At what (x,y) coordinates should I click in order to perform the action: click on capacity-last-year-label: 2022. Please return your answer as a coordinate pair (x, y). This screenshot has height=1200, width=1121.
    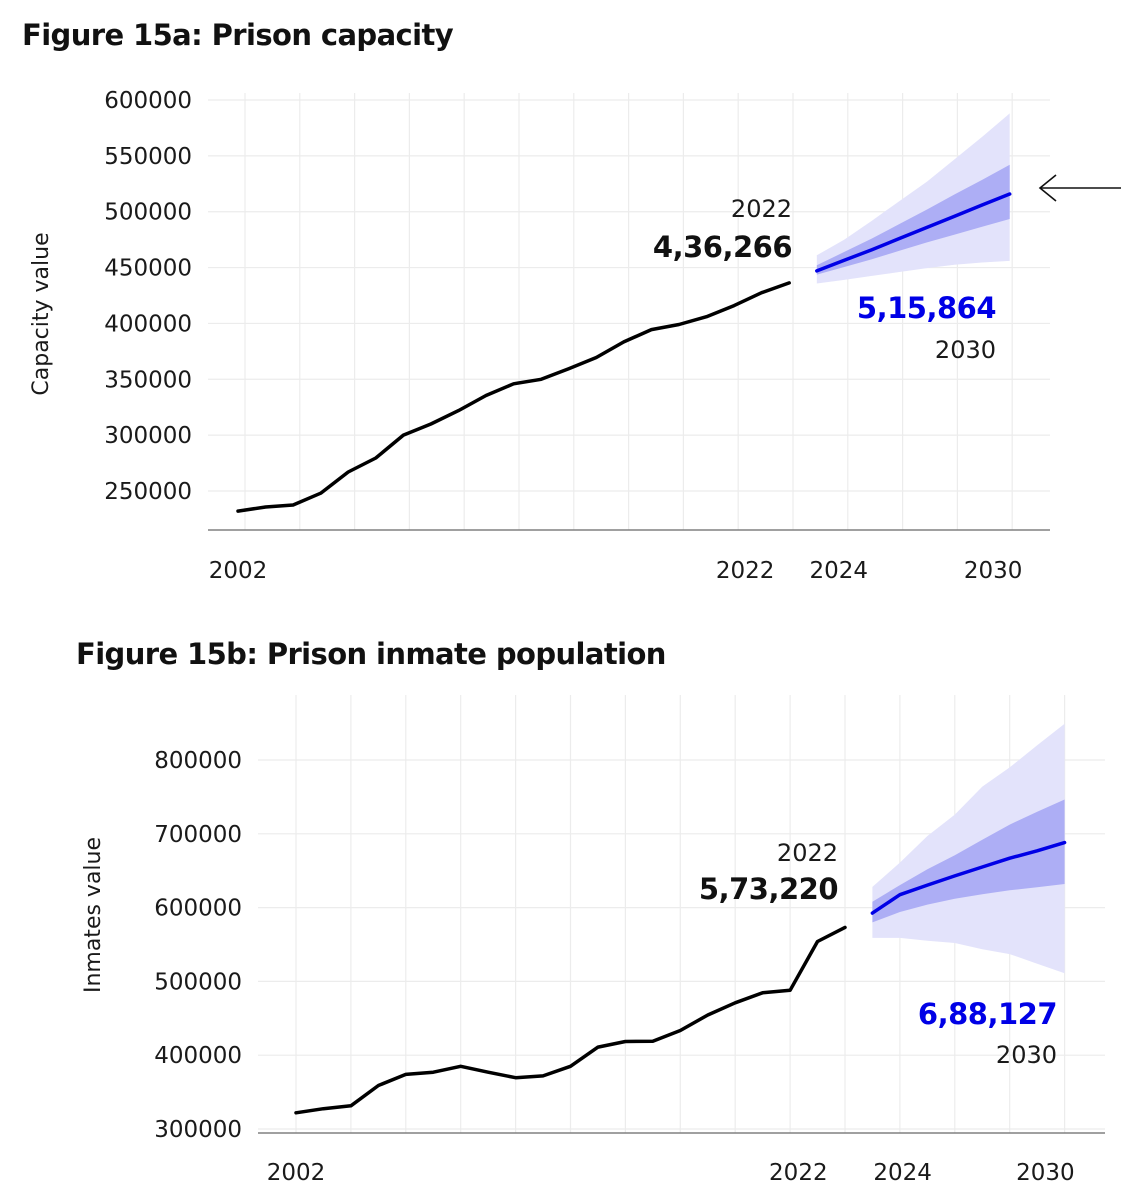
    Looking at the image, I should click on (761, 209).